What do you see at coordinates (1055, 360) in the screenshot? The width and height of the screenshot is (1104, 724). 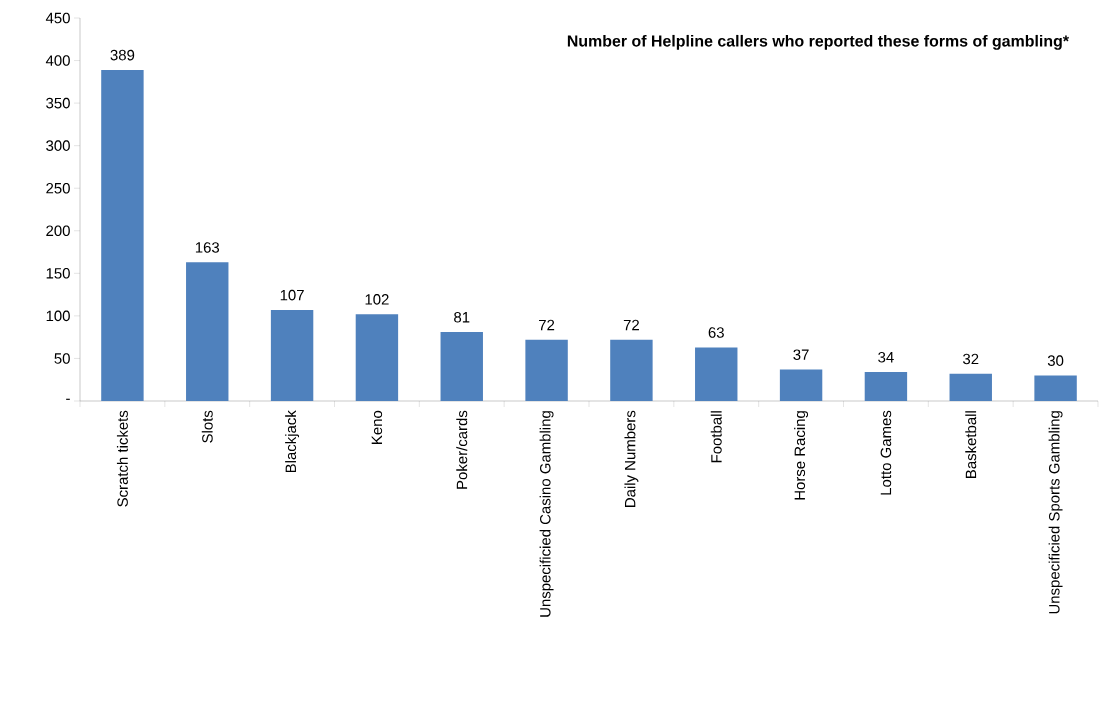 I see `data-label: 30` at bounding box center [1055, 360].